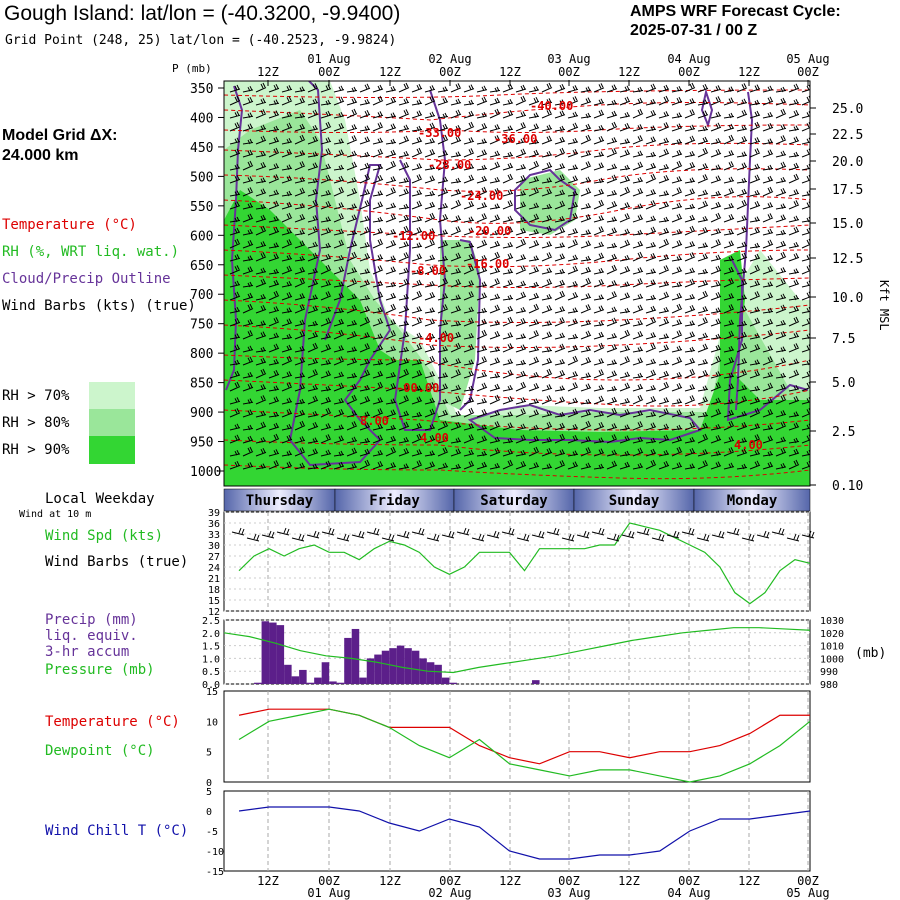  What do you see at coordinates (212, 722) in the screenshot?
I see `y-tick-label: 10` at bounding box center [212, 722].